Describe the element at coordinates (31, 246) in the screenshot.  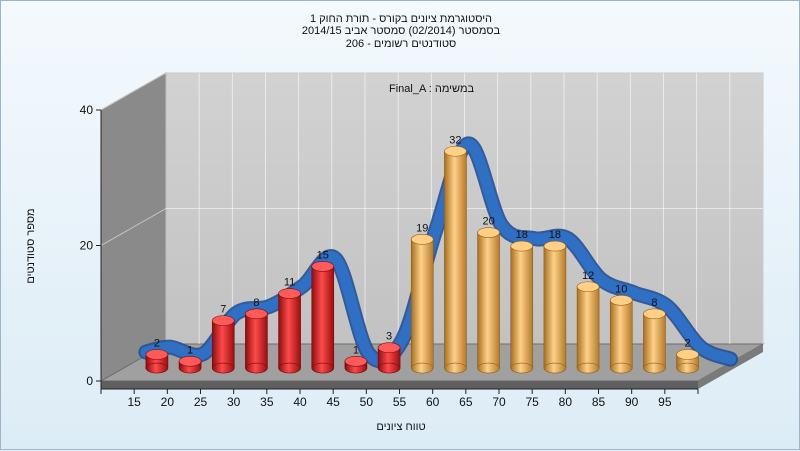
I see `y-axis-label: מספר סטודנטים` at that location.